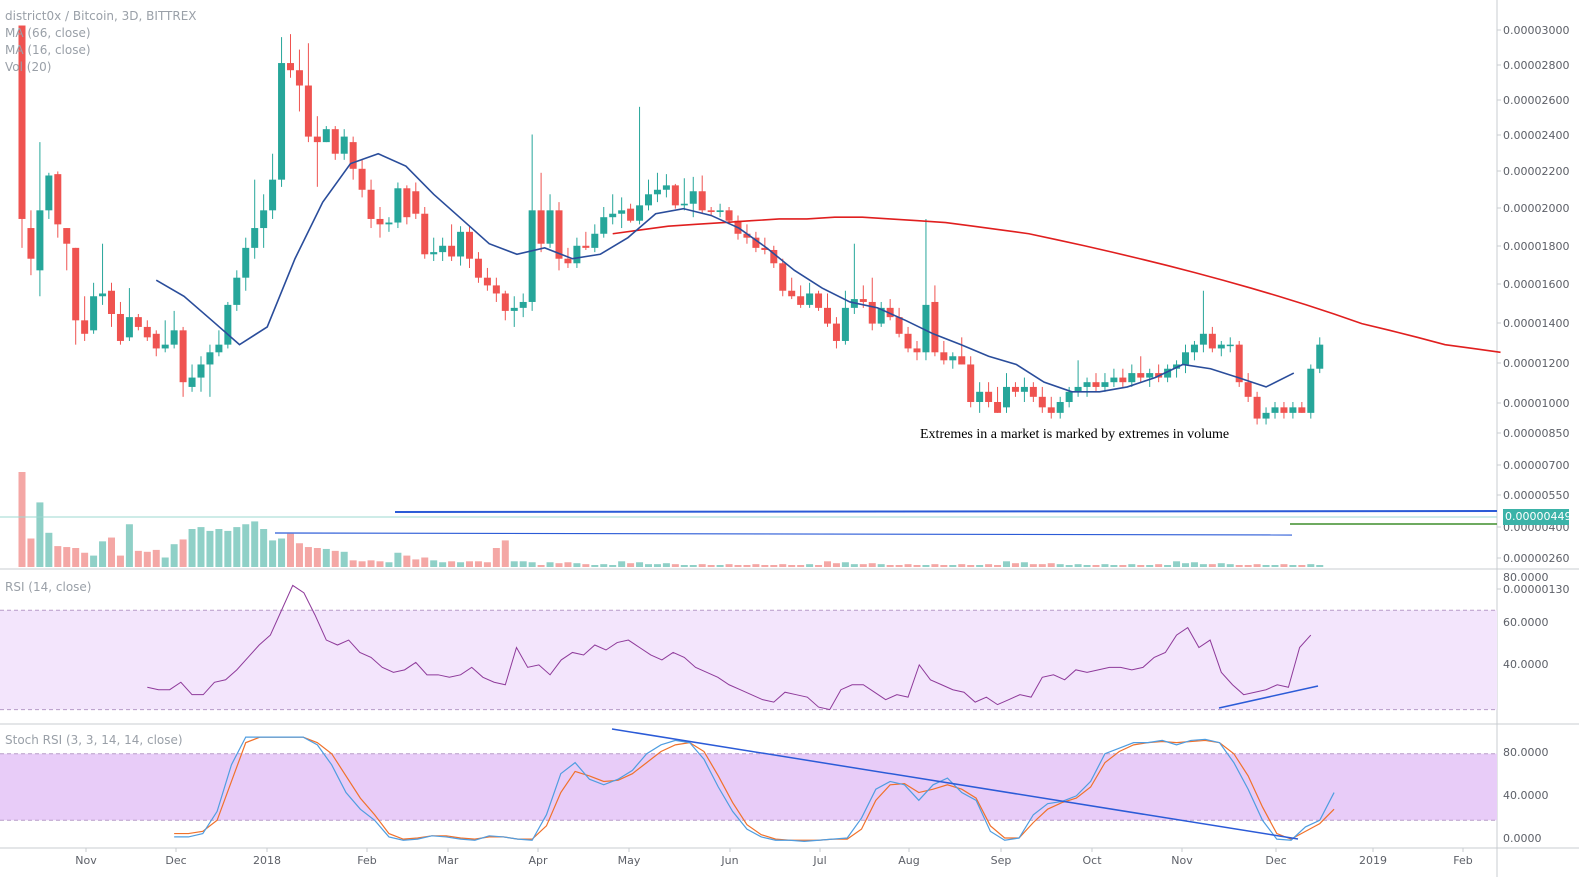 The image size is (1579, 877). What do you see at coordinates (908, 860) in the screenshot?
I see `time-tick-label: Aug` at bounding box center [908, 860].